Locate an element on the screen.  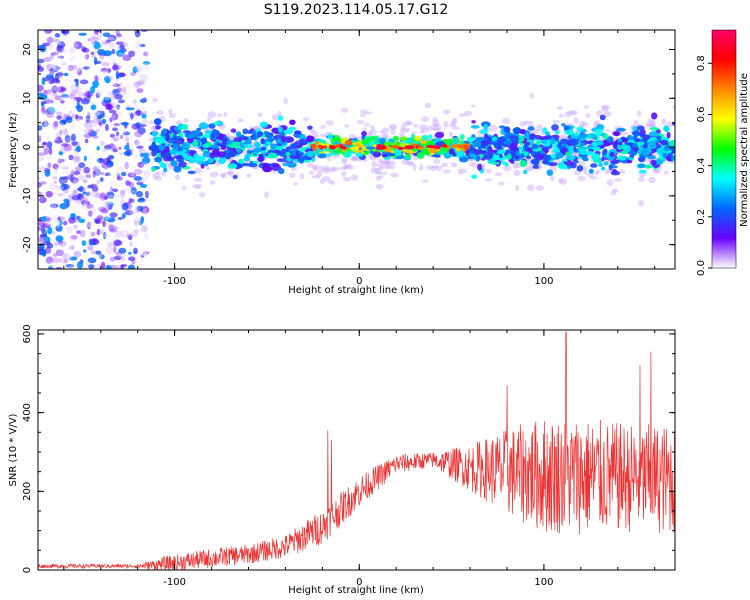
y-tick-label: 0 is located at coordinates (27, 147).